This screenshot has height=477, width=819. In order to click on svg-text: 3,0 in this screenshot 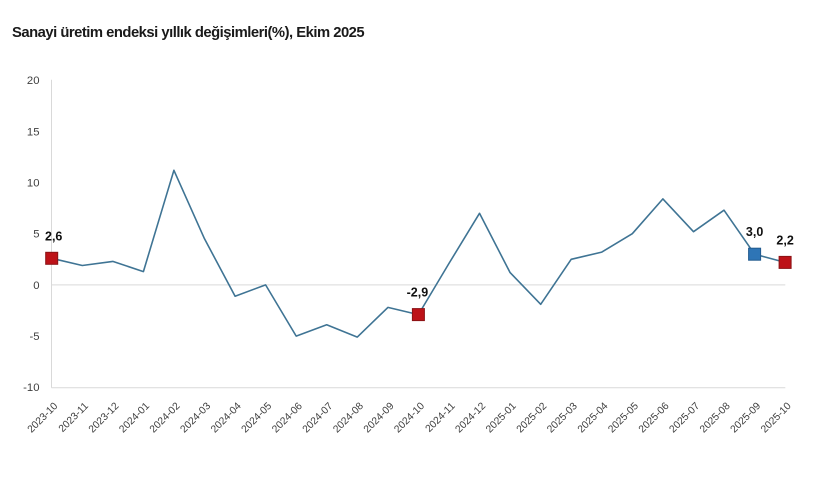, I will do `click(754, 232)`.